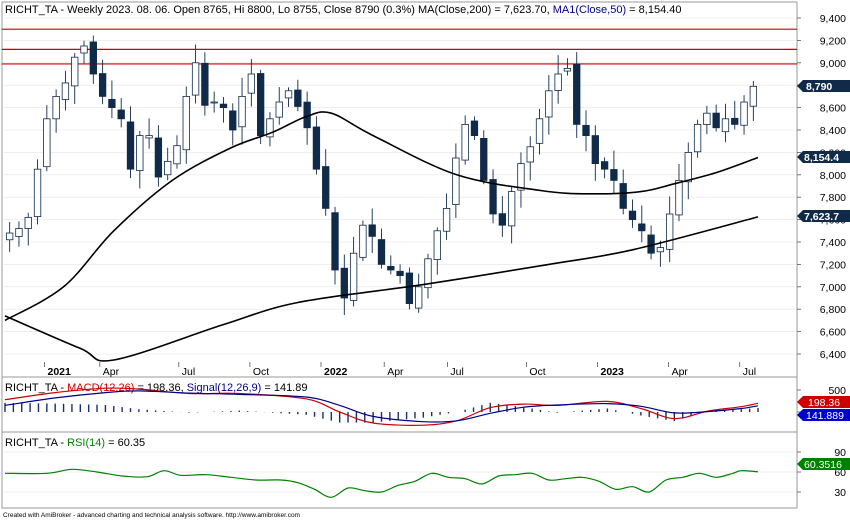 This screenshot has width=850, height=520. What do you see at coordinates (75, 443) in the screenshot?
I see `rsi-title: RICHT_TA - RSI(14) = 60.35` at bounding box center [75, 443].